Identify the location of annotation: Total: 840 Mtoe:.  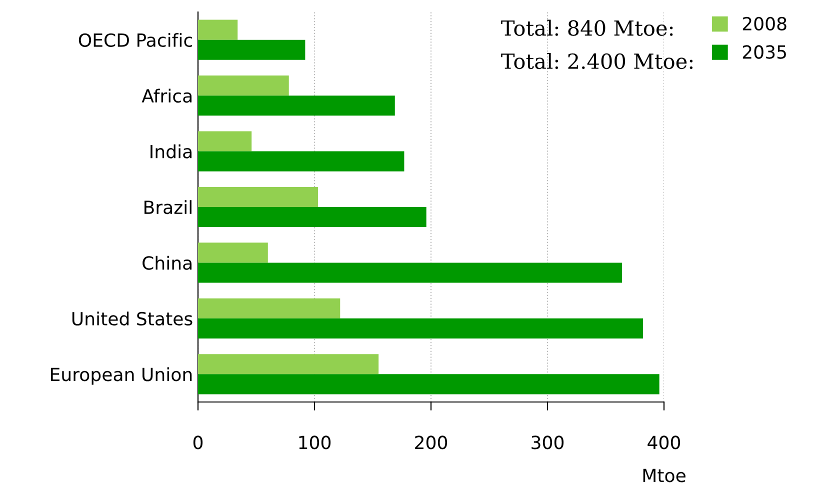
(587, 28).